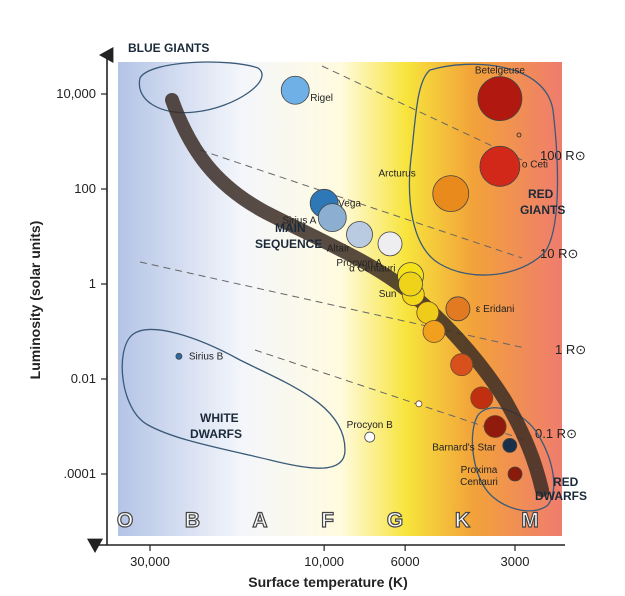  What do you see at coordinates (192, 520) in the screenshot?
I see `spectral-class-b: B` at bounding box center [192, 520].